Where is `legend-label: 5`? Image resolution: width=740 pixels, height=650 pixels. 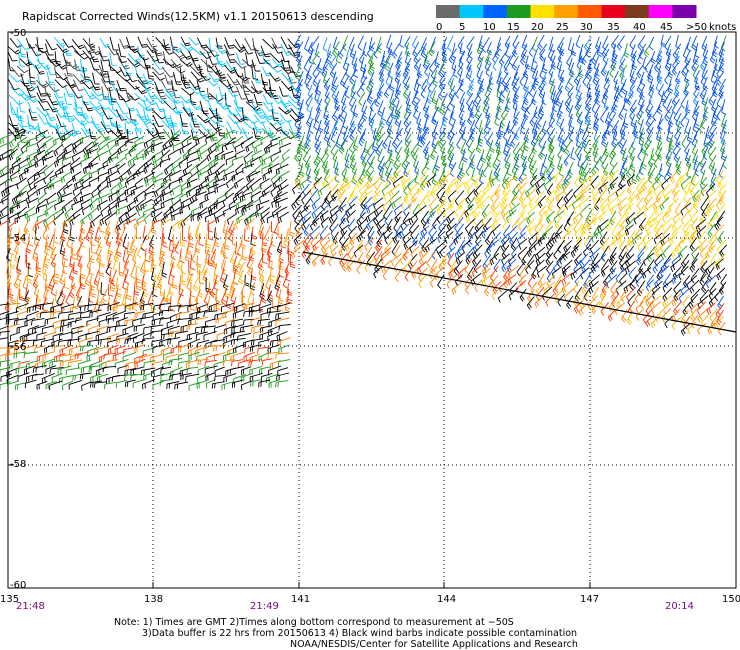
legend-label: 5 is located at coordinates (462, 27).